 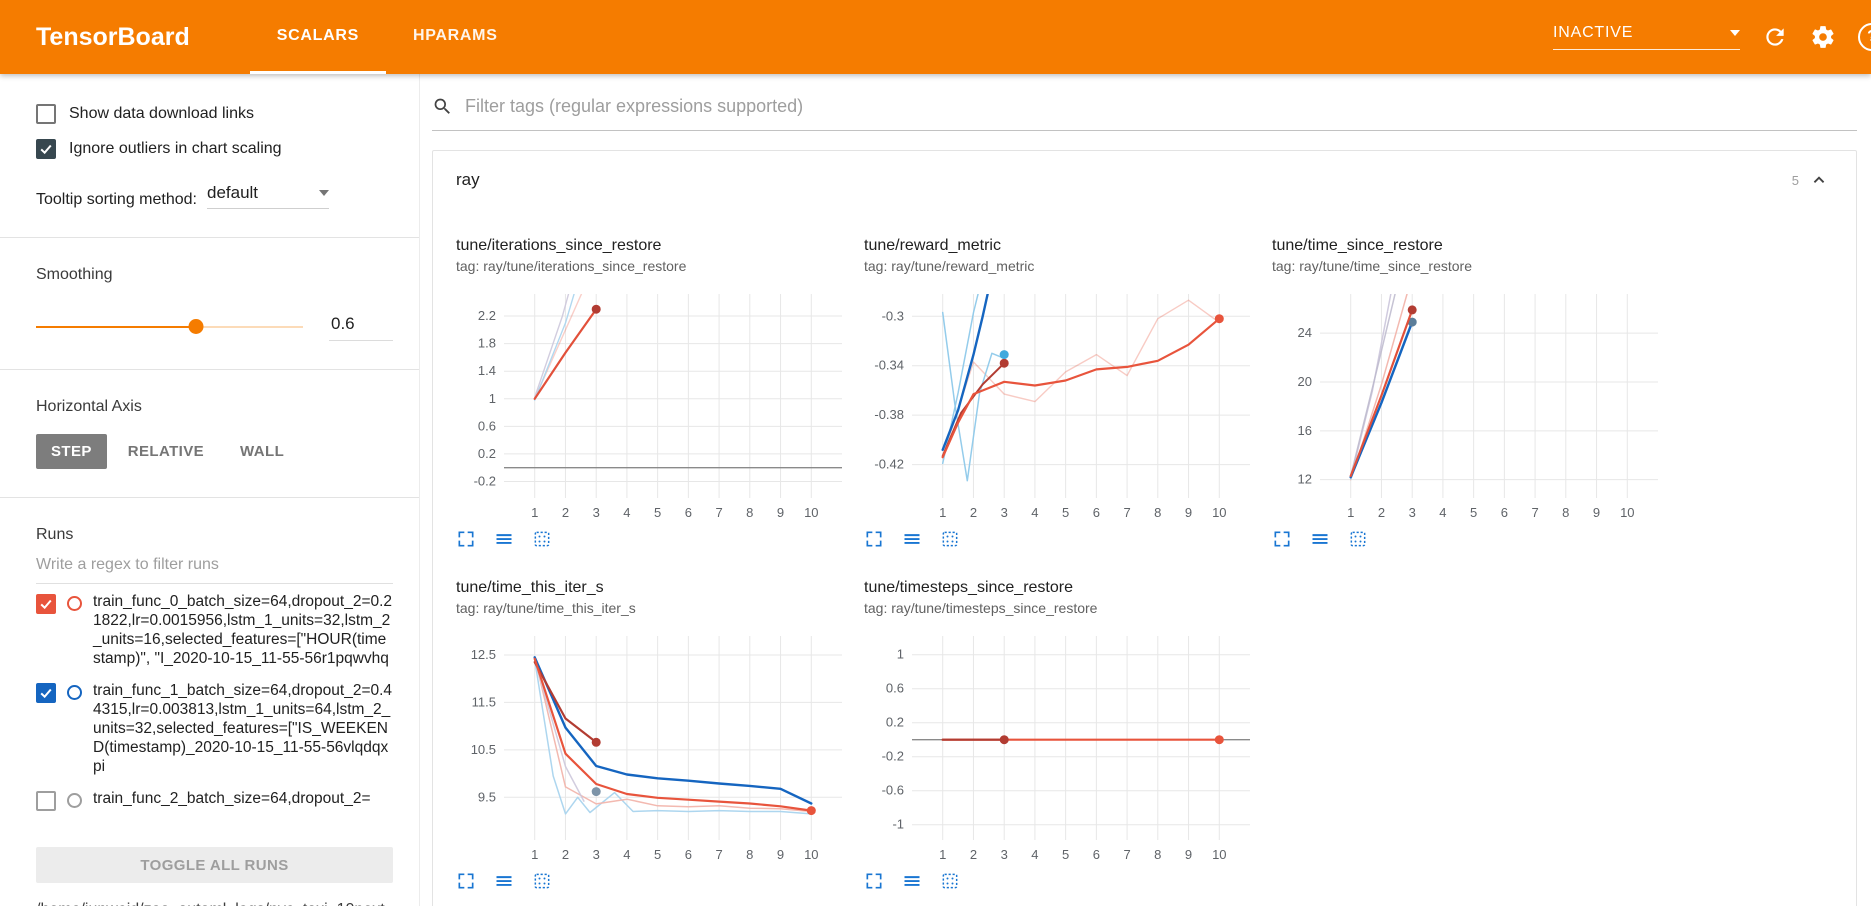 What do you see at coordinates (1735, 33) in the screenshot?
I see `chevron-down-icon` at bounding box center [1735, 33].